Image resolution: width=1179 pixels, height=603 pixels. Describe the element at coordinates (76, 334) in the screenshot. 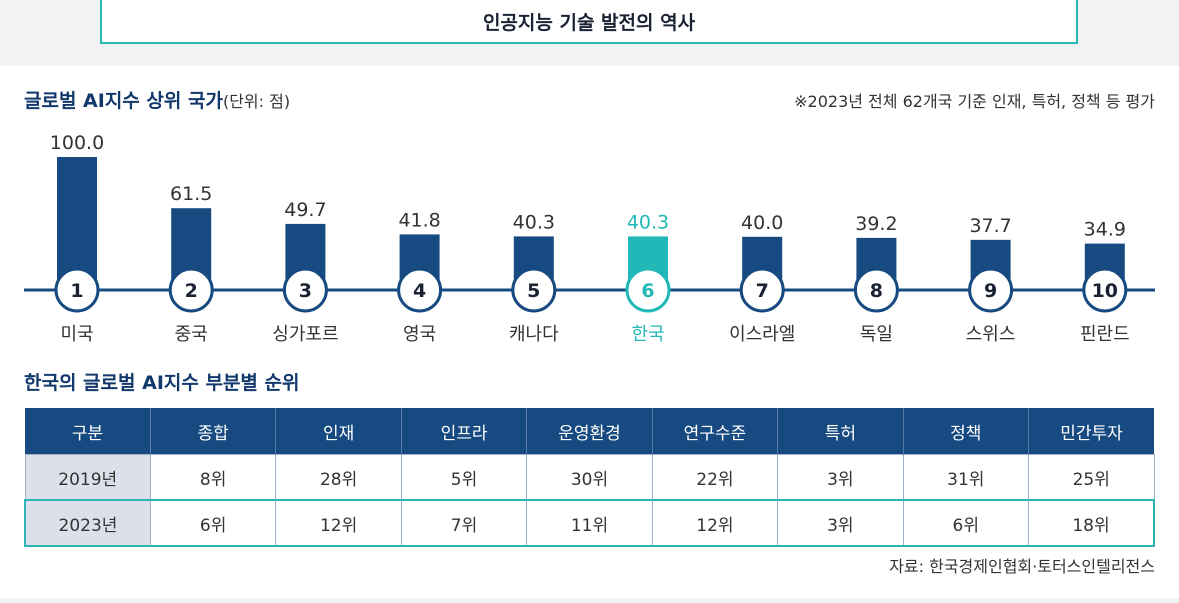

I see `category-label: 미국` at that location.